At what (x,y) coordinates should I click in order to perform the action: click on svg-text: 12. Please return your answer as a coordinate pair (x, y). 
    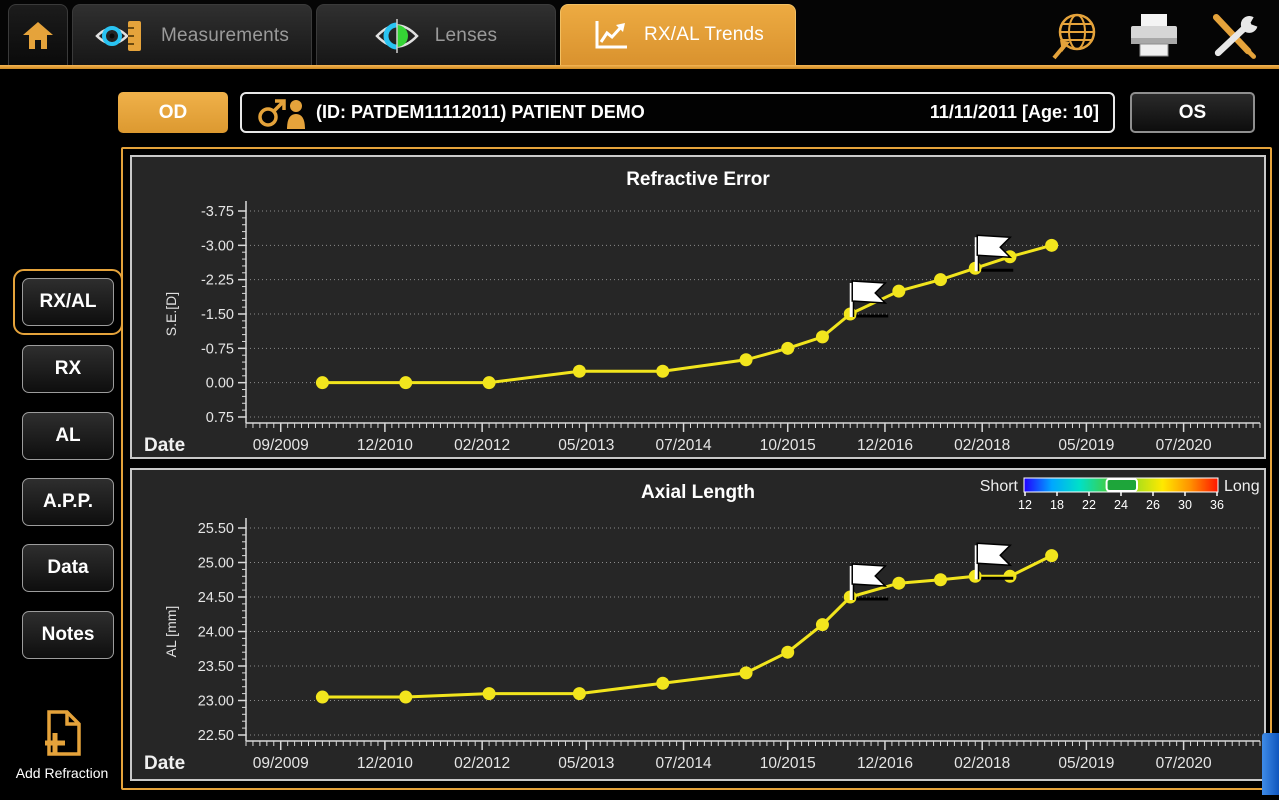
    Looking at the image, I should click on (1025, 505).